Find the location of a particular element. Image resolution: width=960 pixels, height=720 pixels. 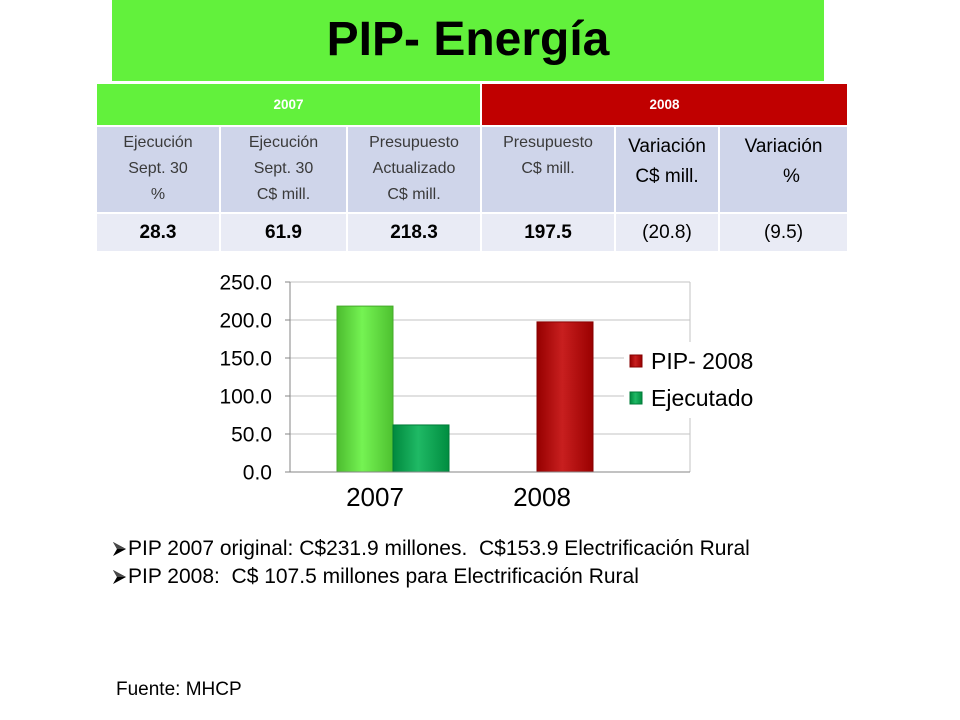

title-banner: PIP- Energía is located at coordinates (468, 40).